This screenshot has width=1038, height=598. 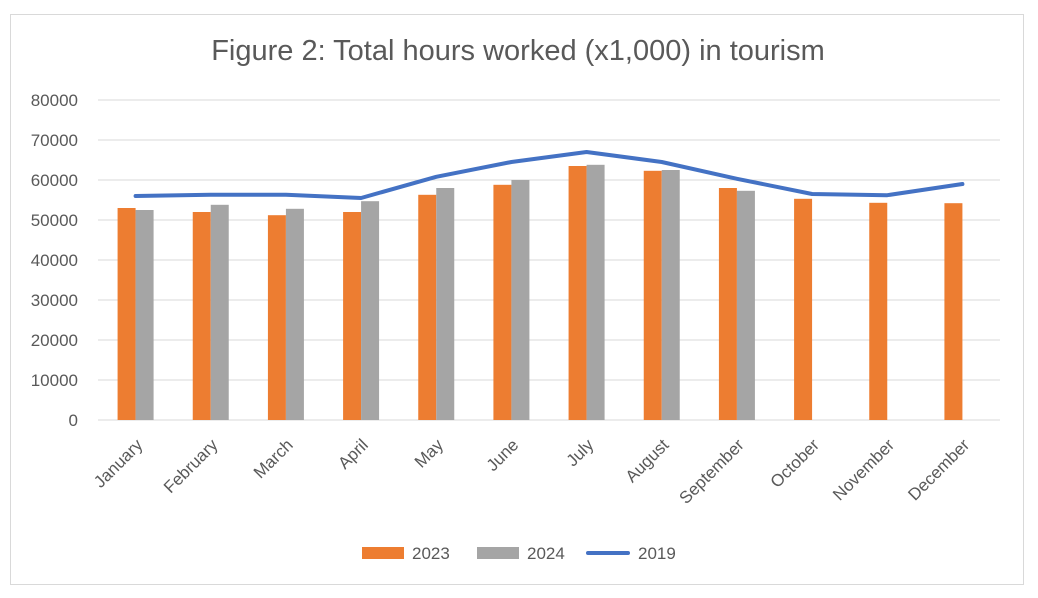 What do you see at coordinates (878, 311) in the screenshot?
I see `bar-2023-november` at bounding box center [878, 311].